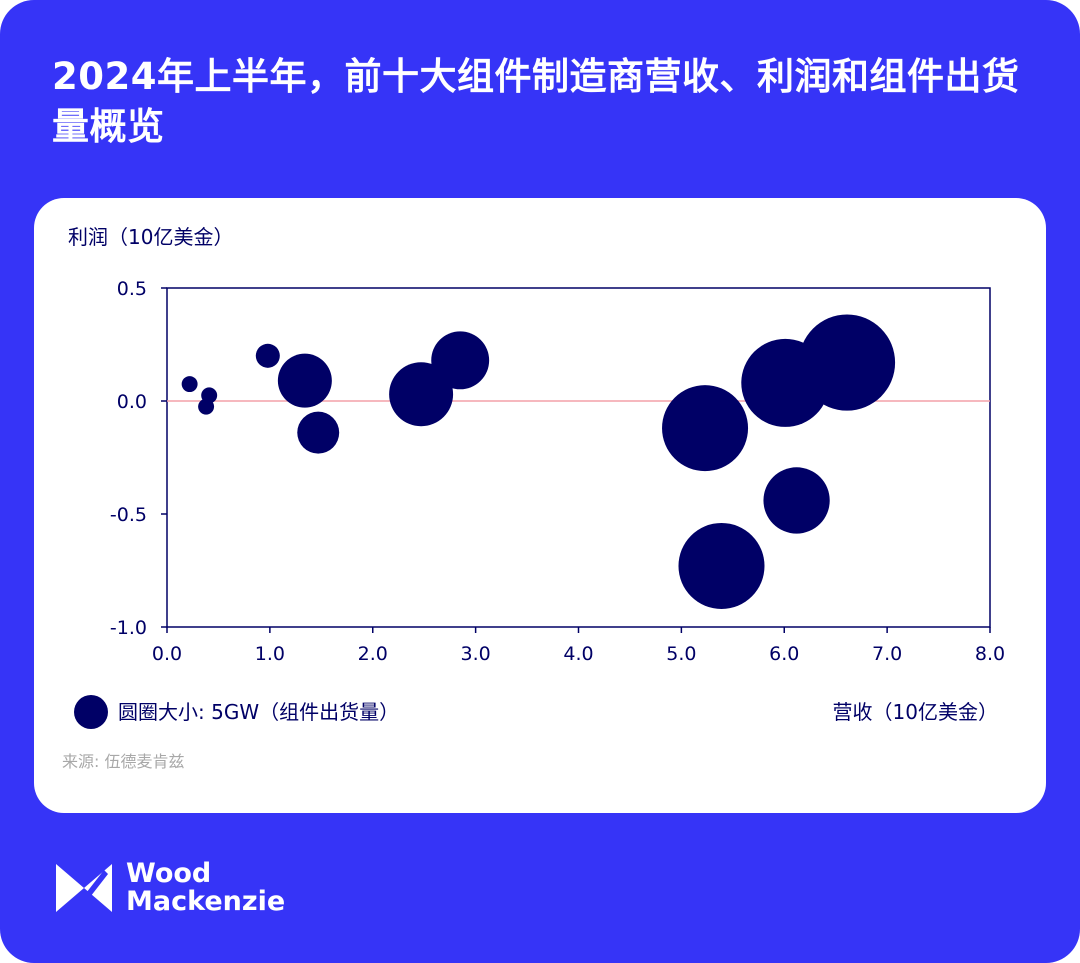 The width and height of the screenshot is (1080, 963). Describe the element at coordinates (373, 654) in the screenshot. I see `x-tick-label: 2.0` at that location.